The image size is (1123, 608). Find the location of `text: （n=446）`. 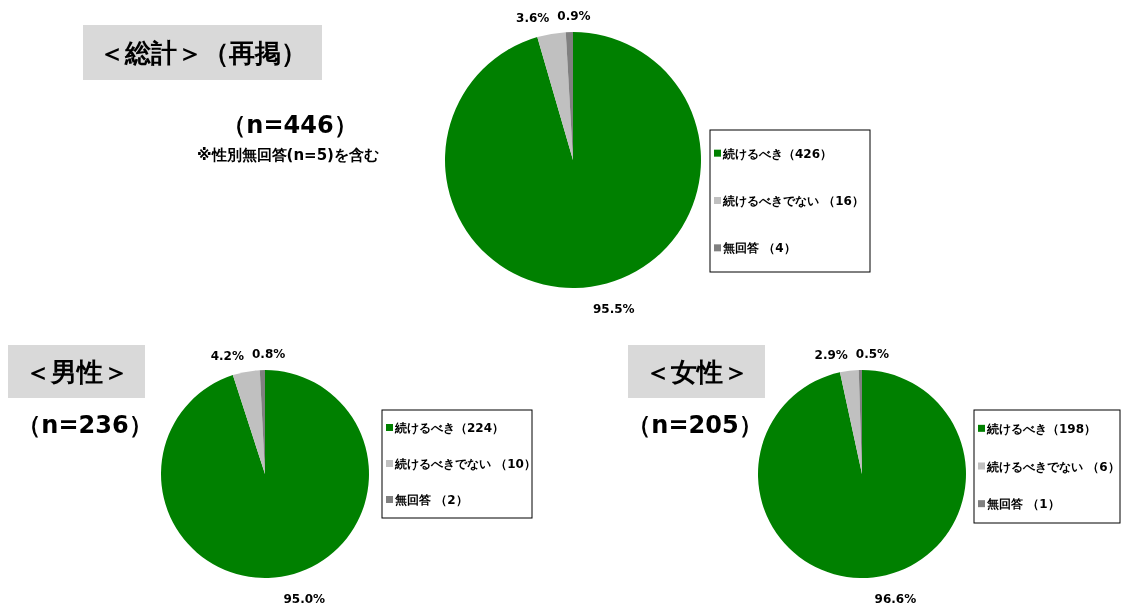

text: （n=446） is located at coordinates (290, 125).